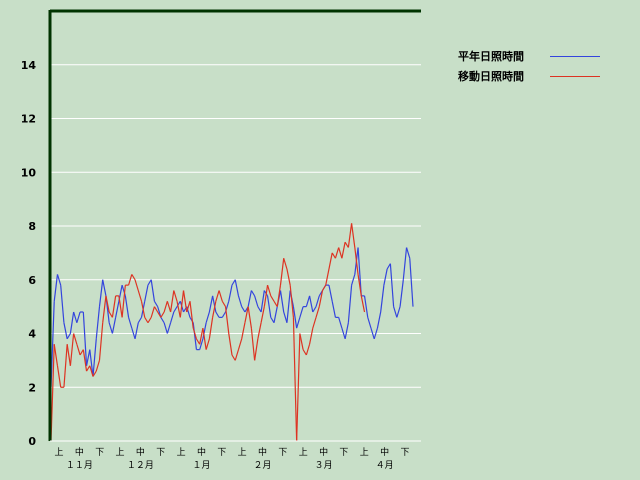 This screenshot has width=640, height=480. What do you see at coordinates (28, 119) in the screenshot?
I see `y-tick-label: 12` at bounding box center [28, 119].